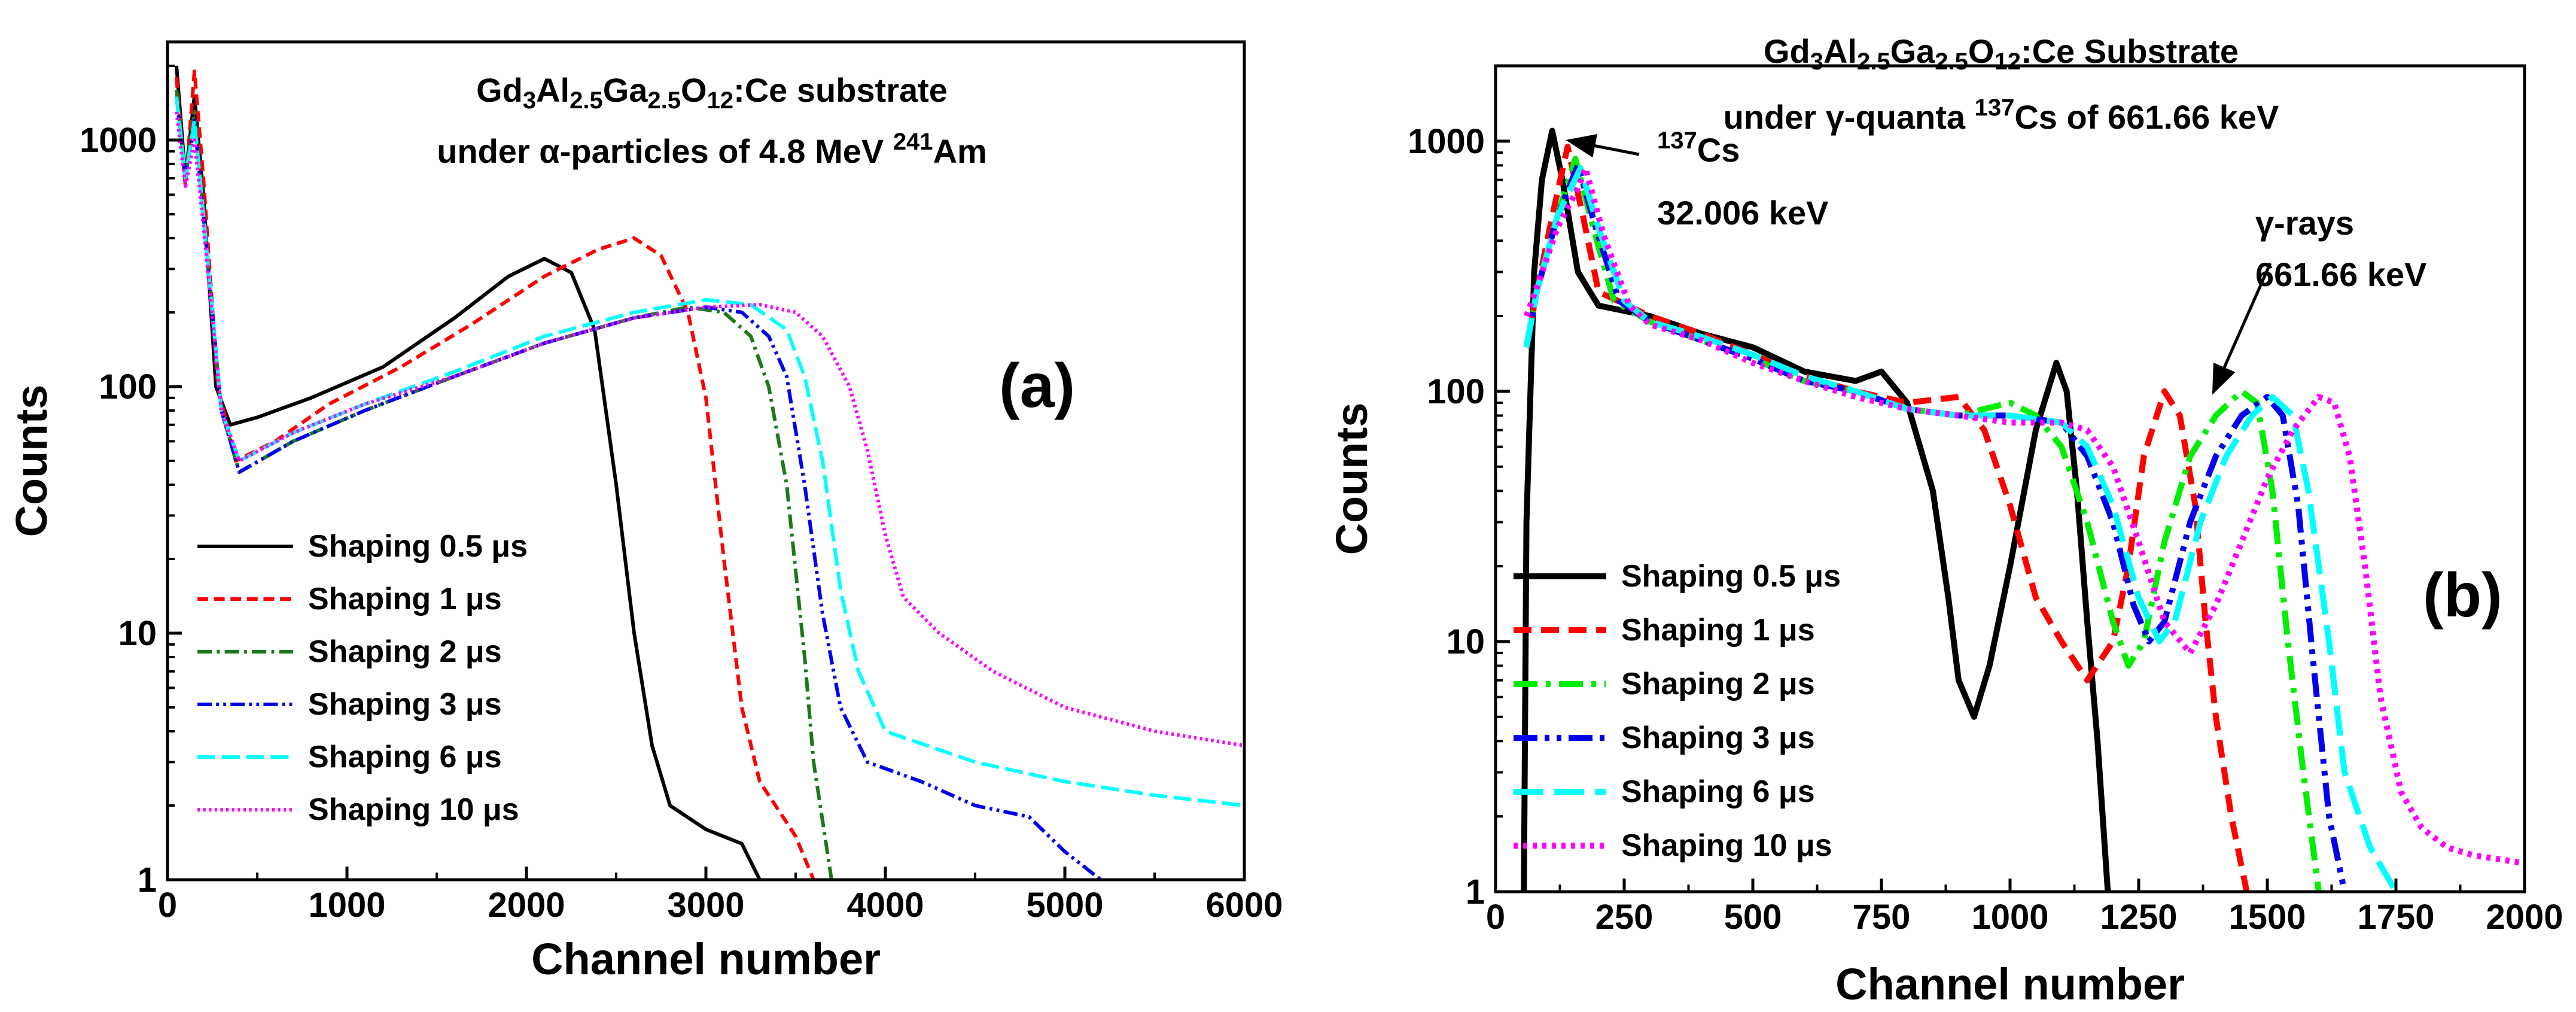 Image resolution: width=2576 pixels, height=1012 pixels. I want to click on panel-b-x-tick-label: 750, so click(1882, 917).